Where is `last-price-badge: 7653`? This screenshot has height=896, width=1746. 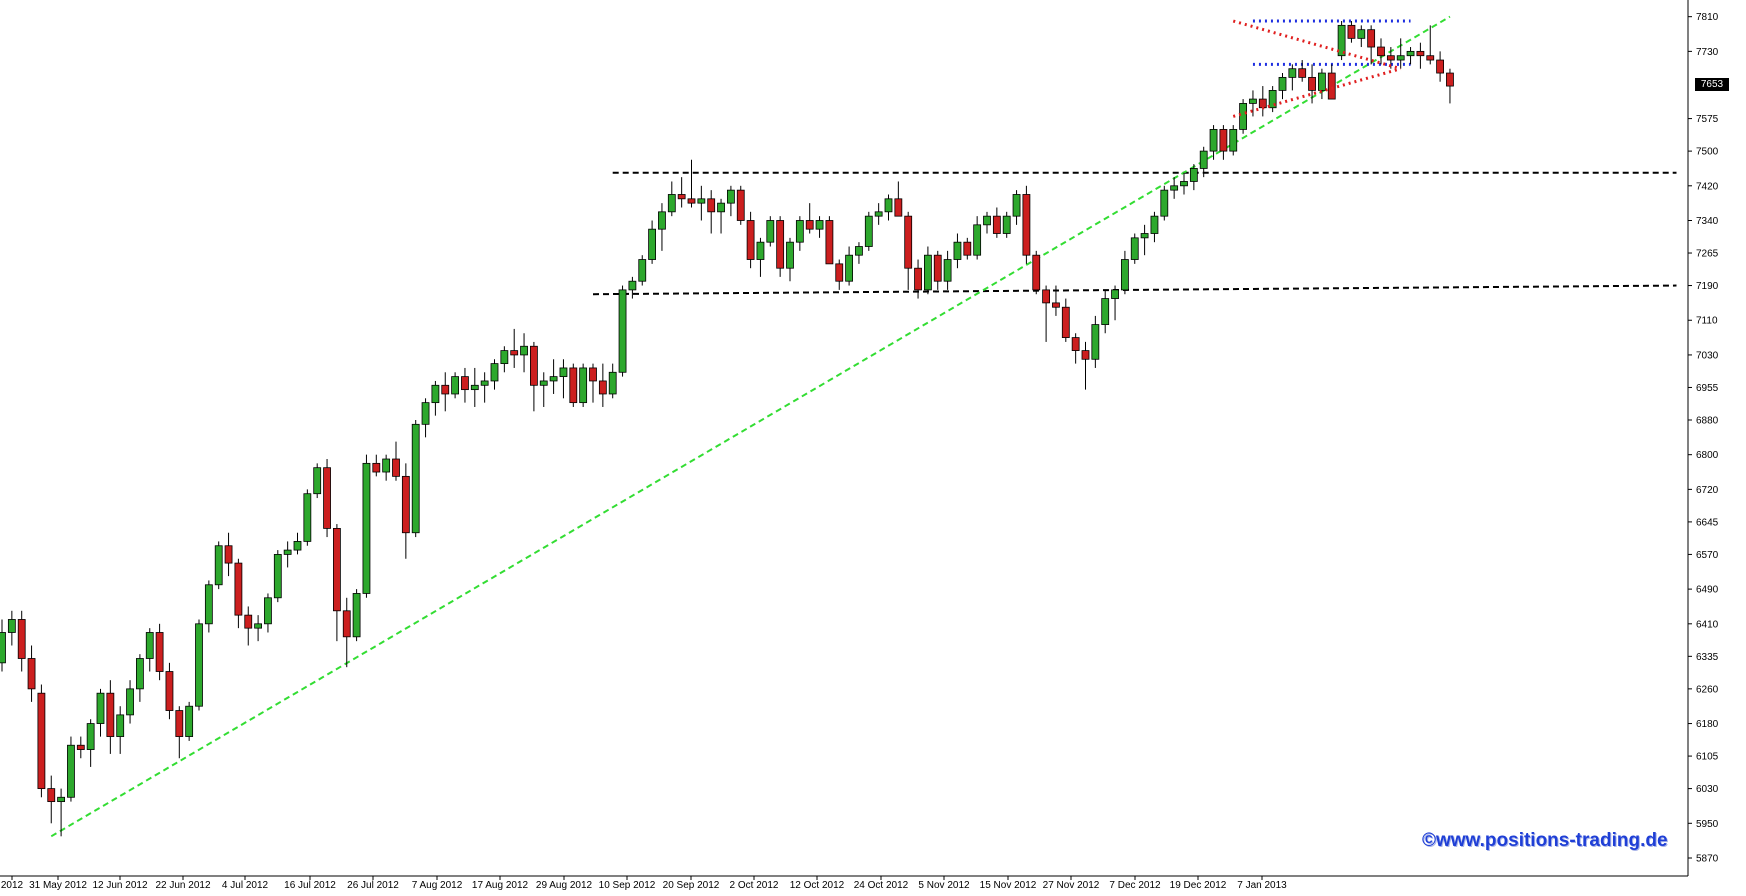 last-price-badge: 7653 is located at coordinates (1712, 85).